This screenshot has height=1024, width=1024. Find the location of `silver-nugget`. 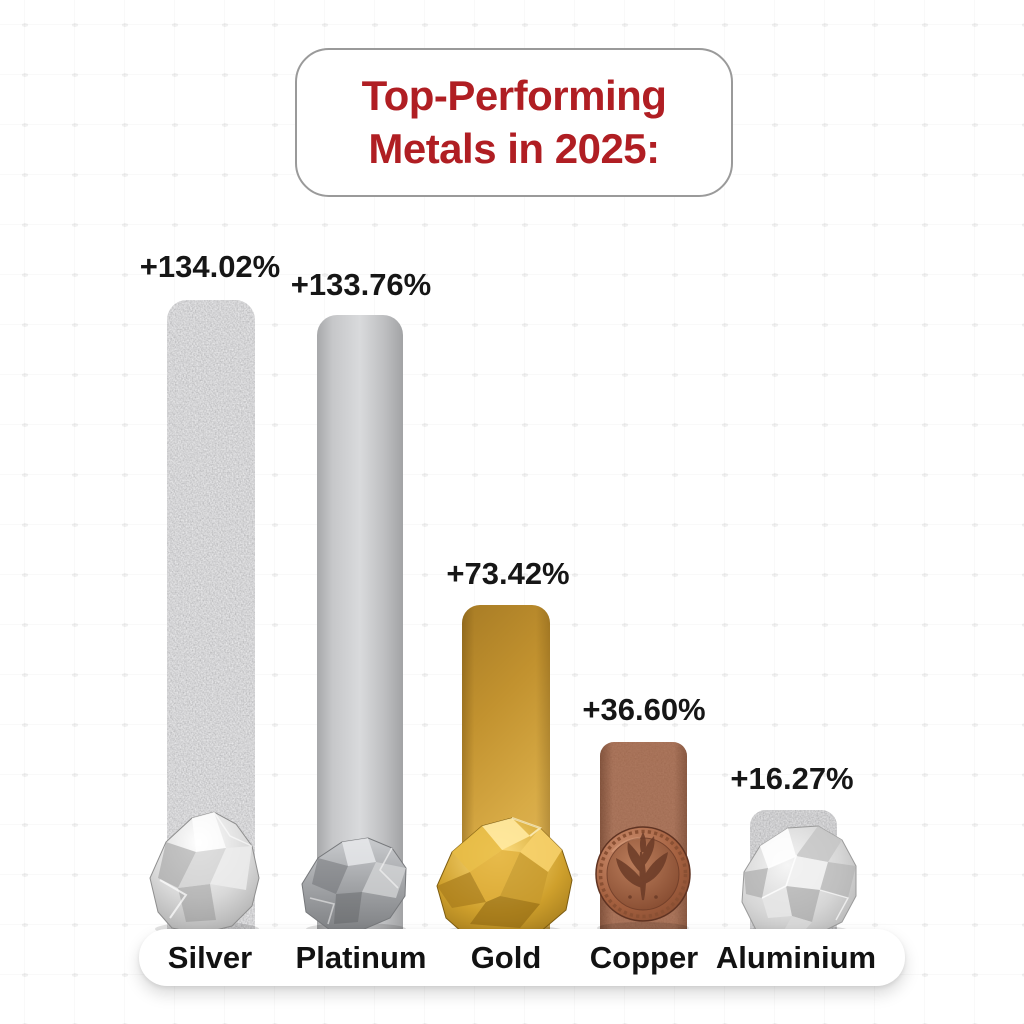

silver-nugget is located at coordinates (204, 873).